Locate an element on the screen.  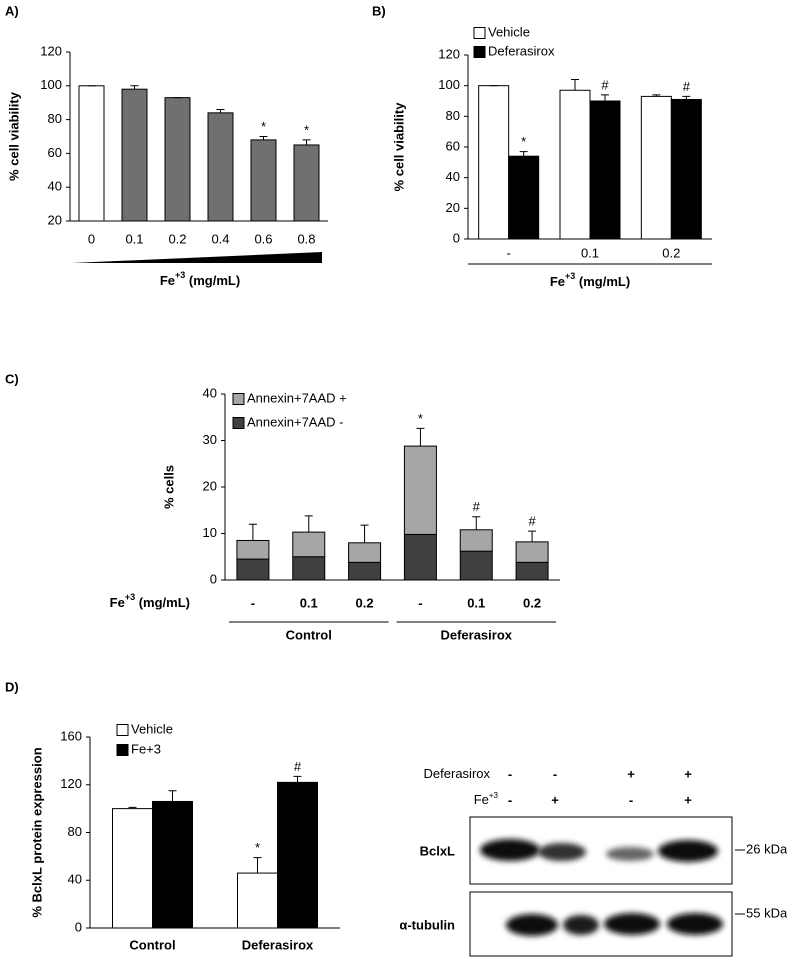
y-tick-label: 160 is located at coordinates (71, 735).